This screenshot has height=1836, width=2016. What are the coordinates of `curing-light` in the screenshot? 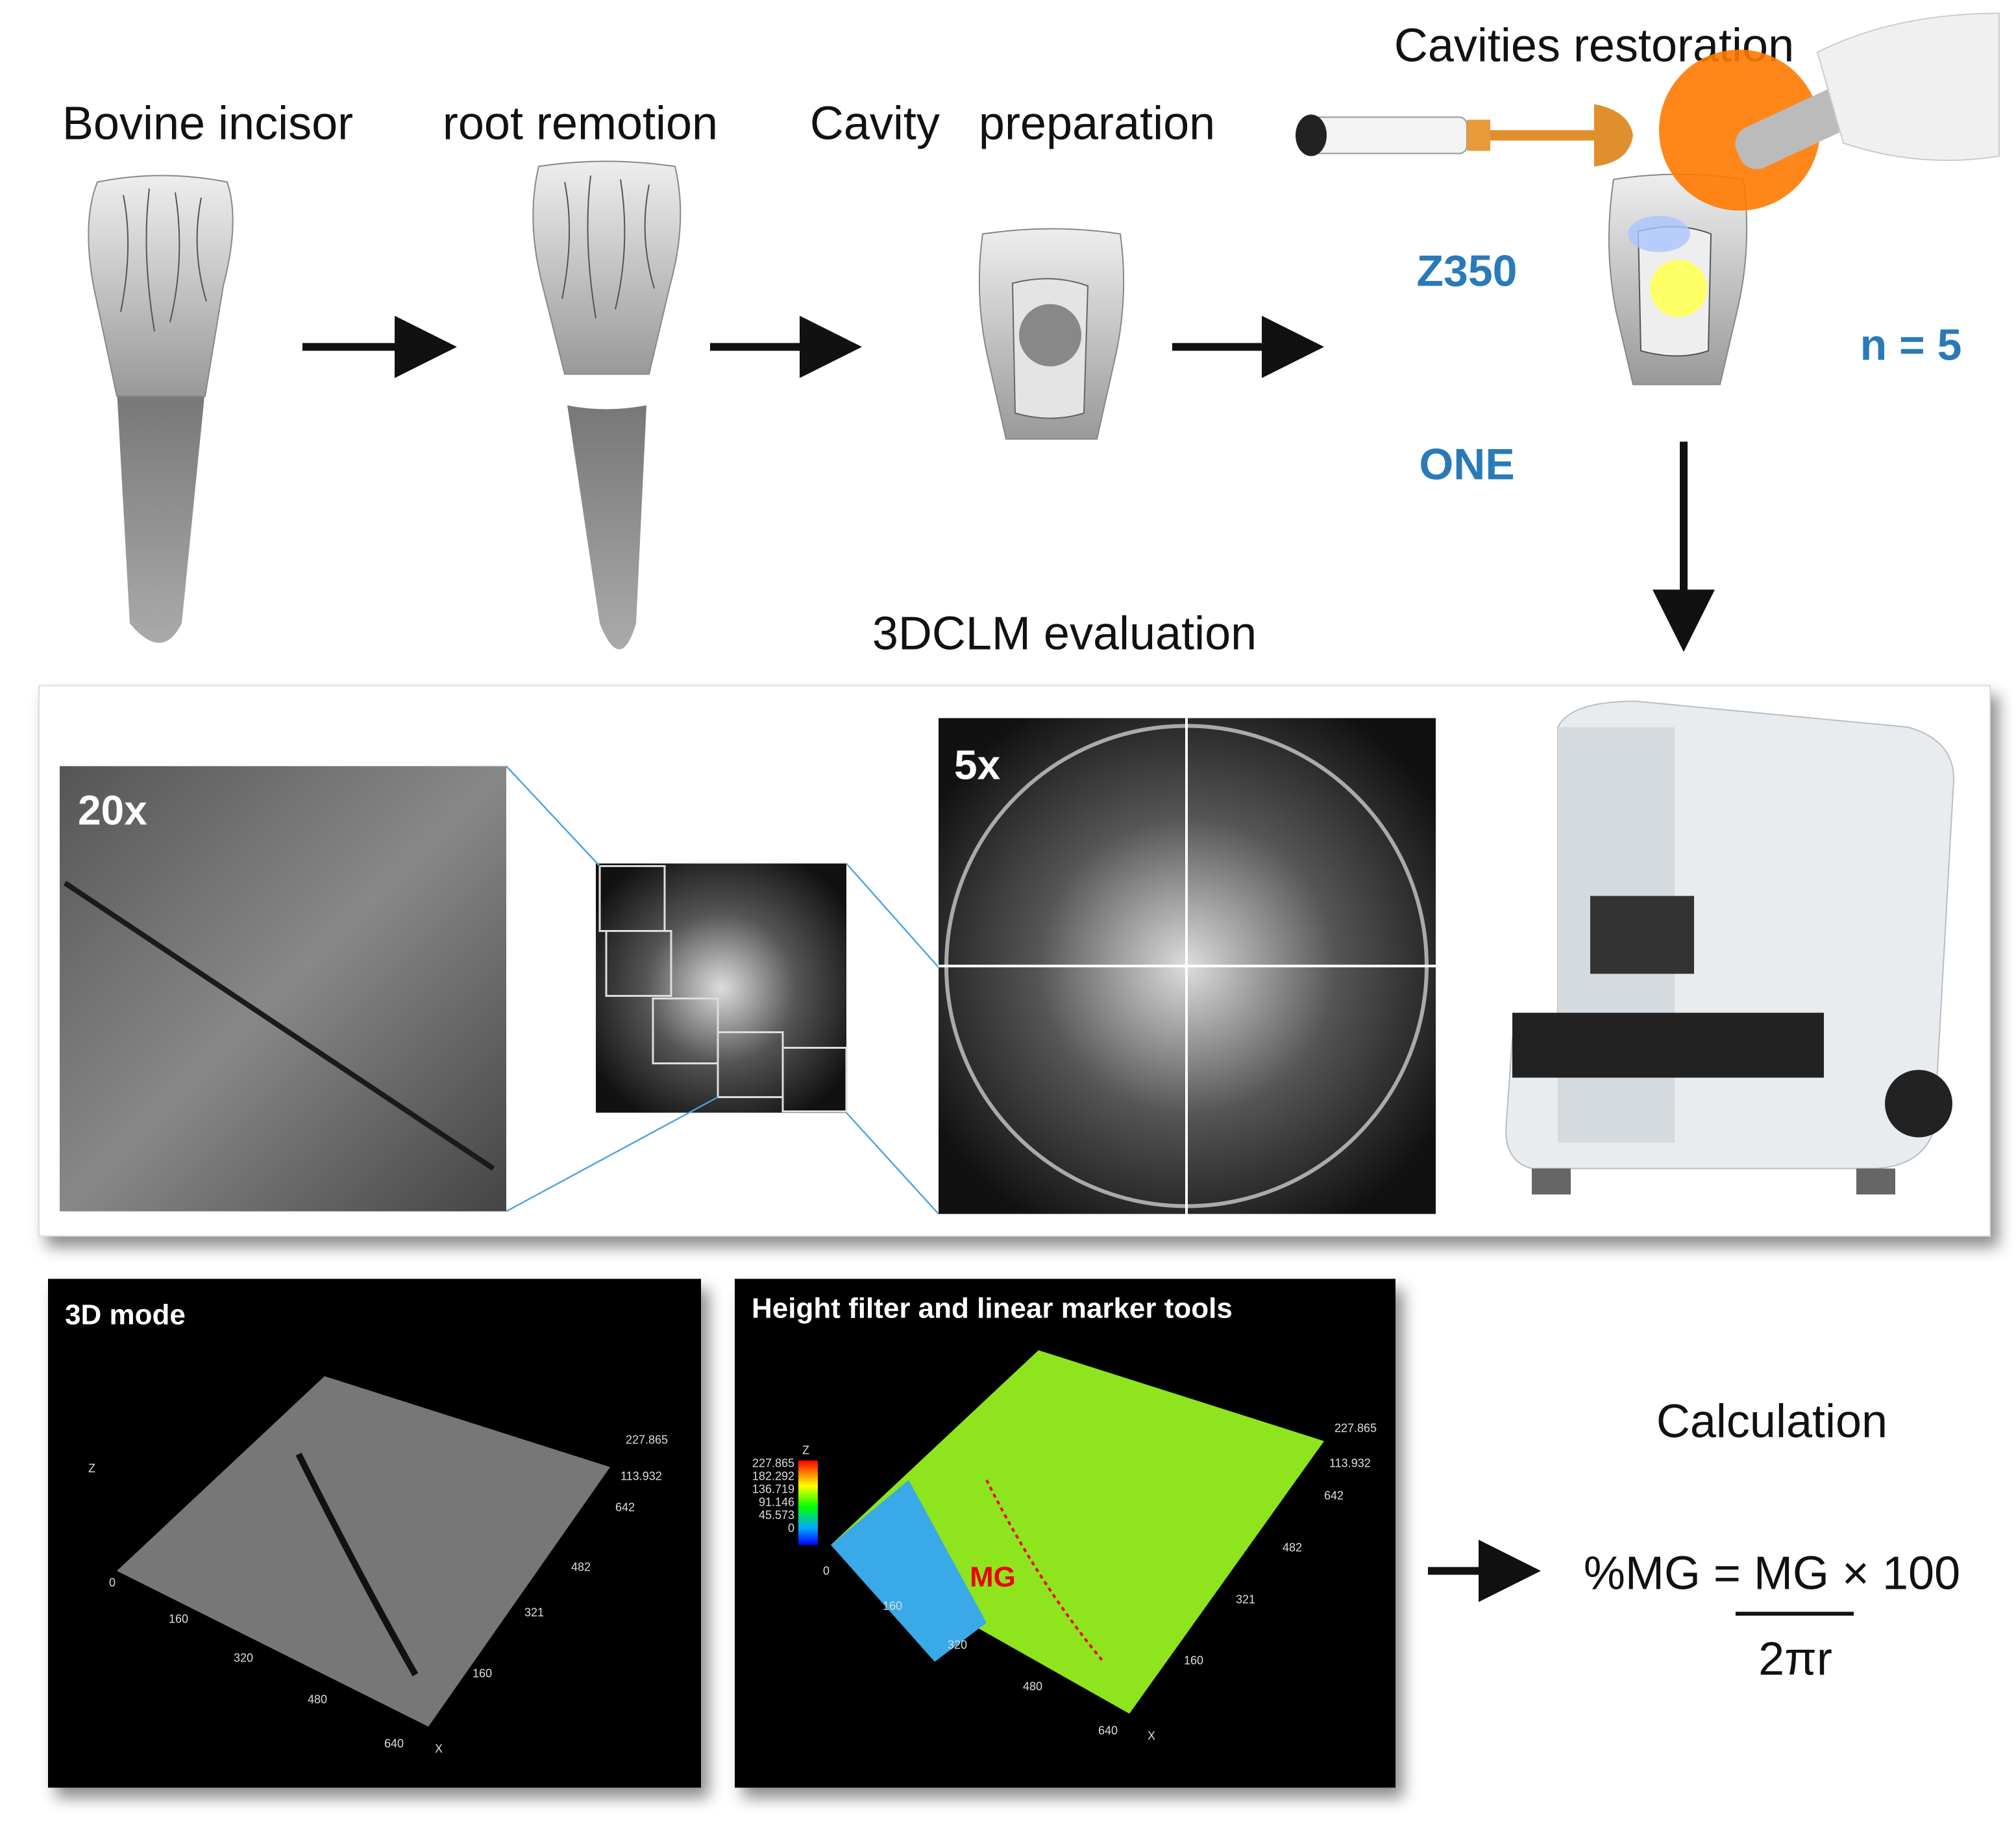 It's located at (1830, 112).